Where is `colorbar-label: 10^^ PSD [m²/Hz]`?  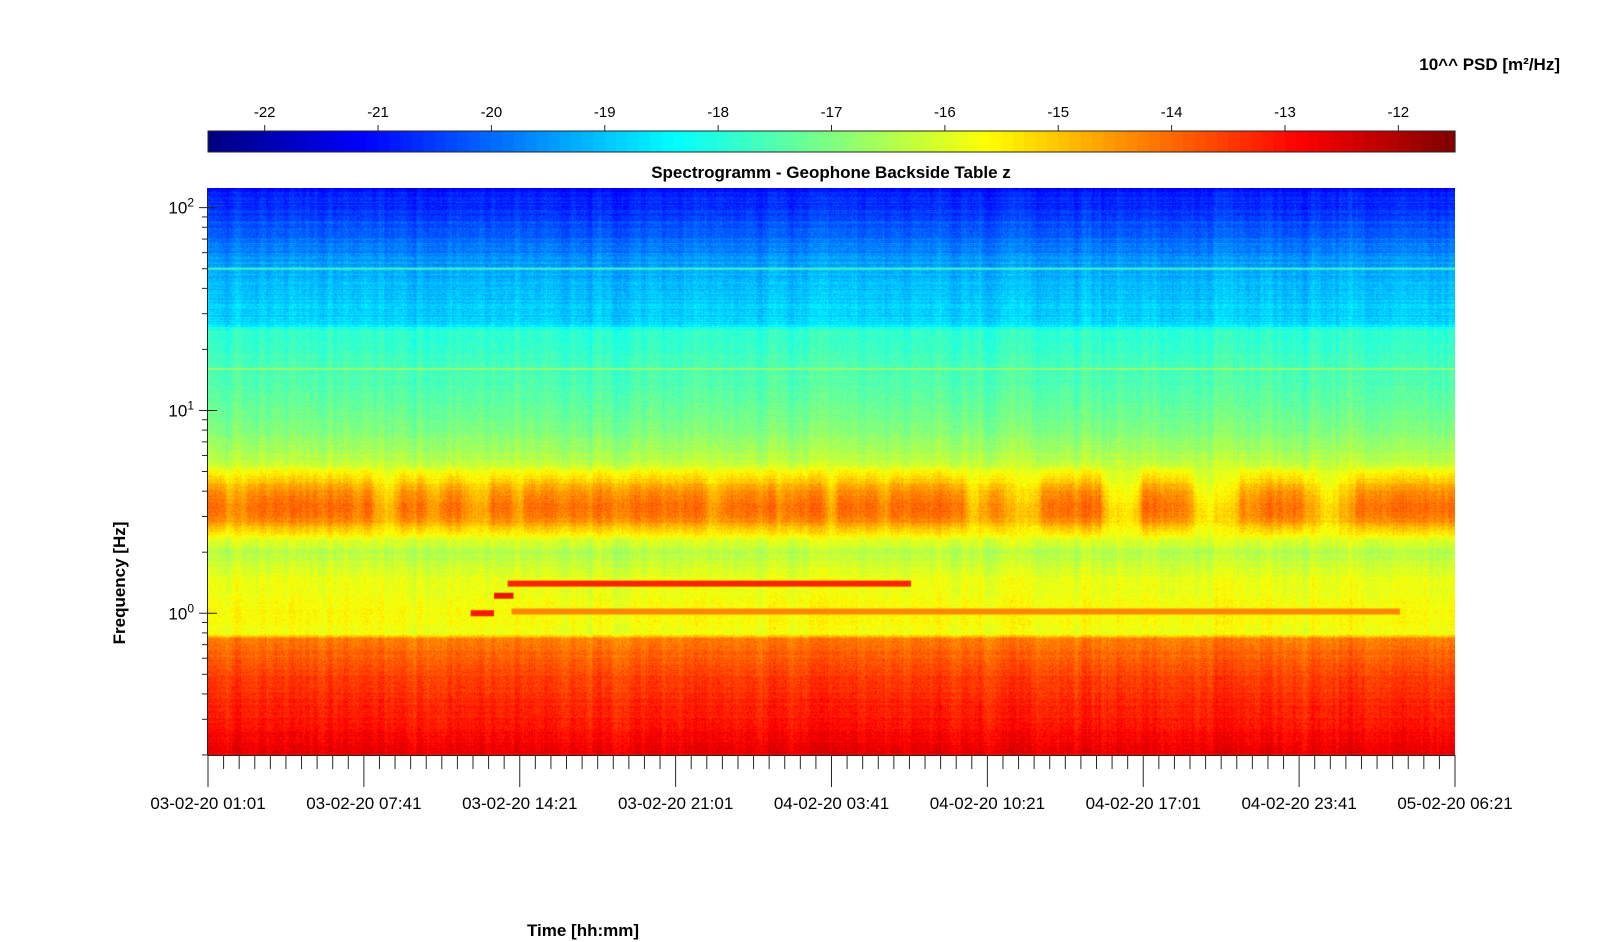 colorbar-label: 10^^ PSD [m²/Hz] is located at coordinates (1489, 64).